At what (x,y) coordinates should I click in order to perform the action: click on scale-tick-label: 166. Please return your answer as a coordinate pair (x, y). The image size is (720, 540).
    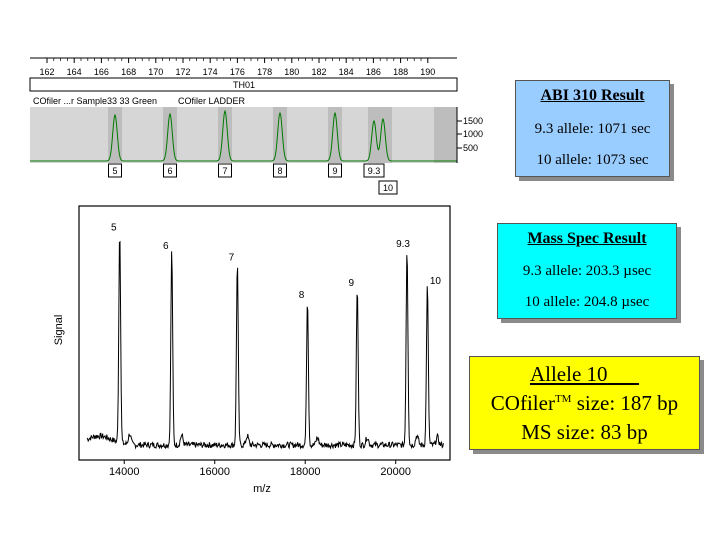
    Looking at the image, I should click on (101, 72).